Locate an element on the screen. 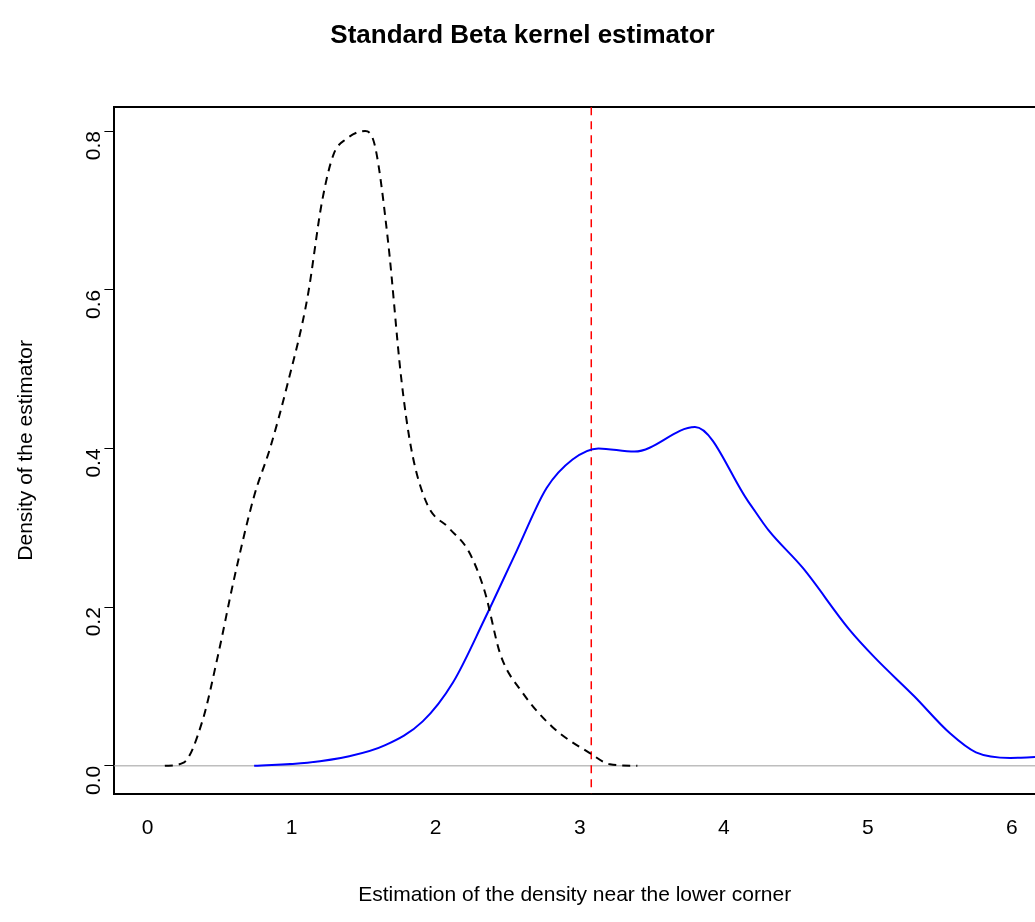 The image size is (1035, 922). y-tick-label: 0.8 is located at coordinates (93, 146).